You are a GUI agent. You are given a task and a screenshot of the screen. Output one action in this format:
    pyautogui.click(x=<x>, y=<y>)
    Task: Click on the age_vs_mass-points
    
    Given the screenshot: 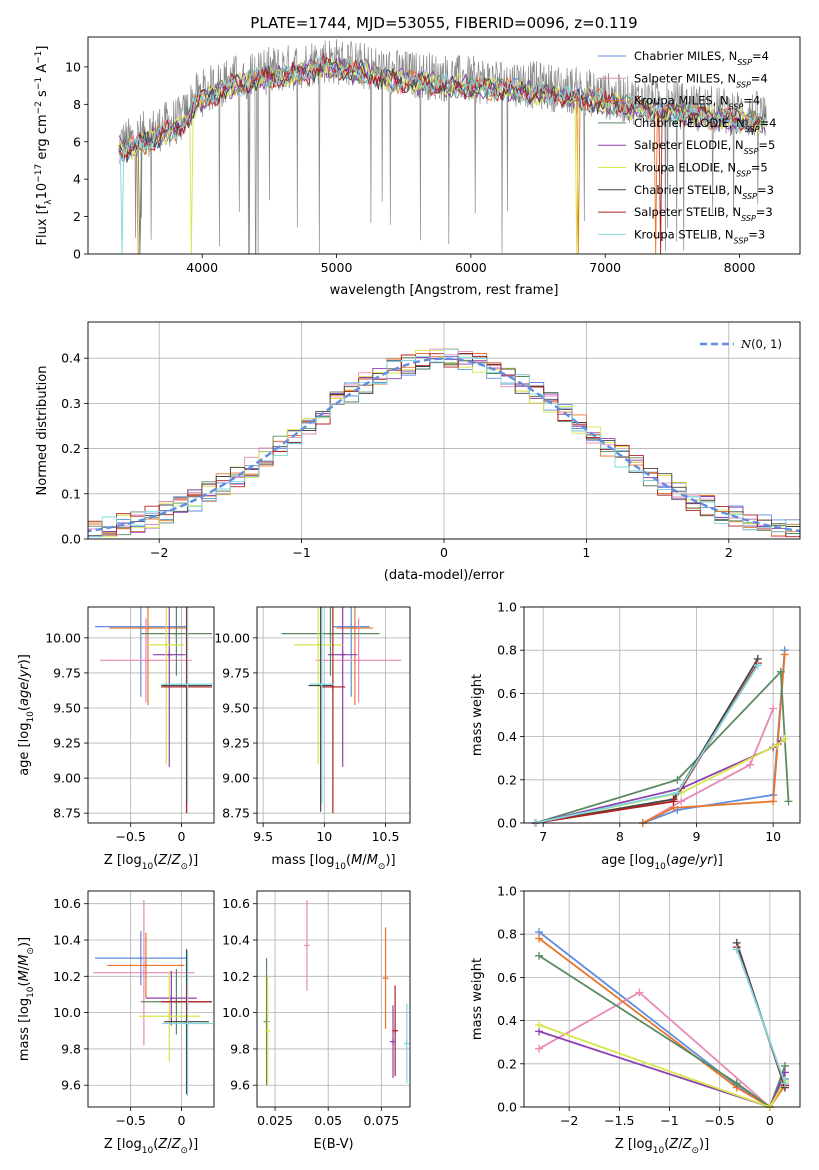 What is the action you would take?
    pyautogui.click(x=341, y=710)
    